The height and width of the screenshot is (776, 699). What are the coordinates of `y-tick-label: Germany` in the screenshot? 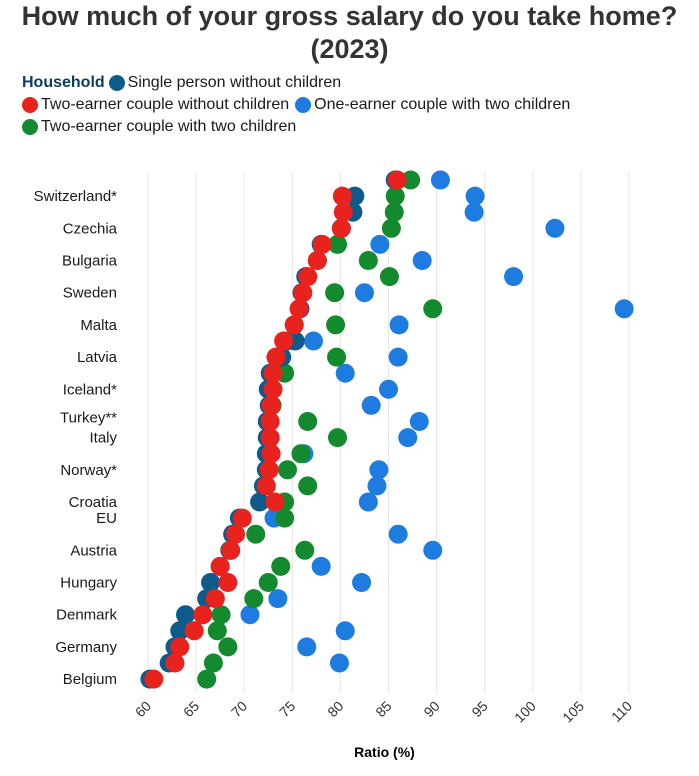 It's located at (86, 647).